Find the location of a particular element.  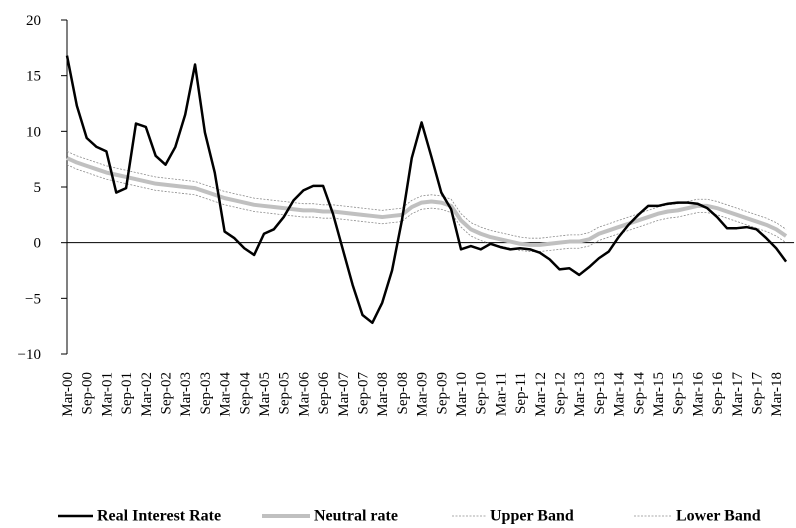

y-tick-label: 5 is located at coordinates (38, 188).